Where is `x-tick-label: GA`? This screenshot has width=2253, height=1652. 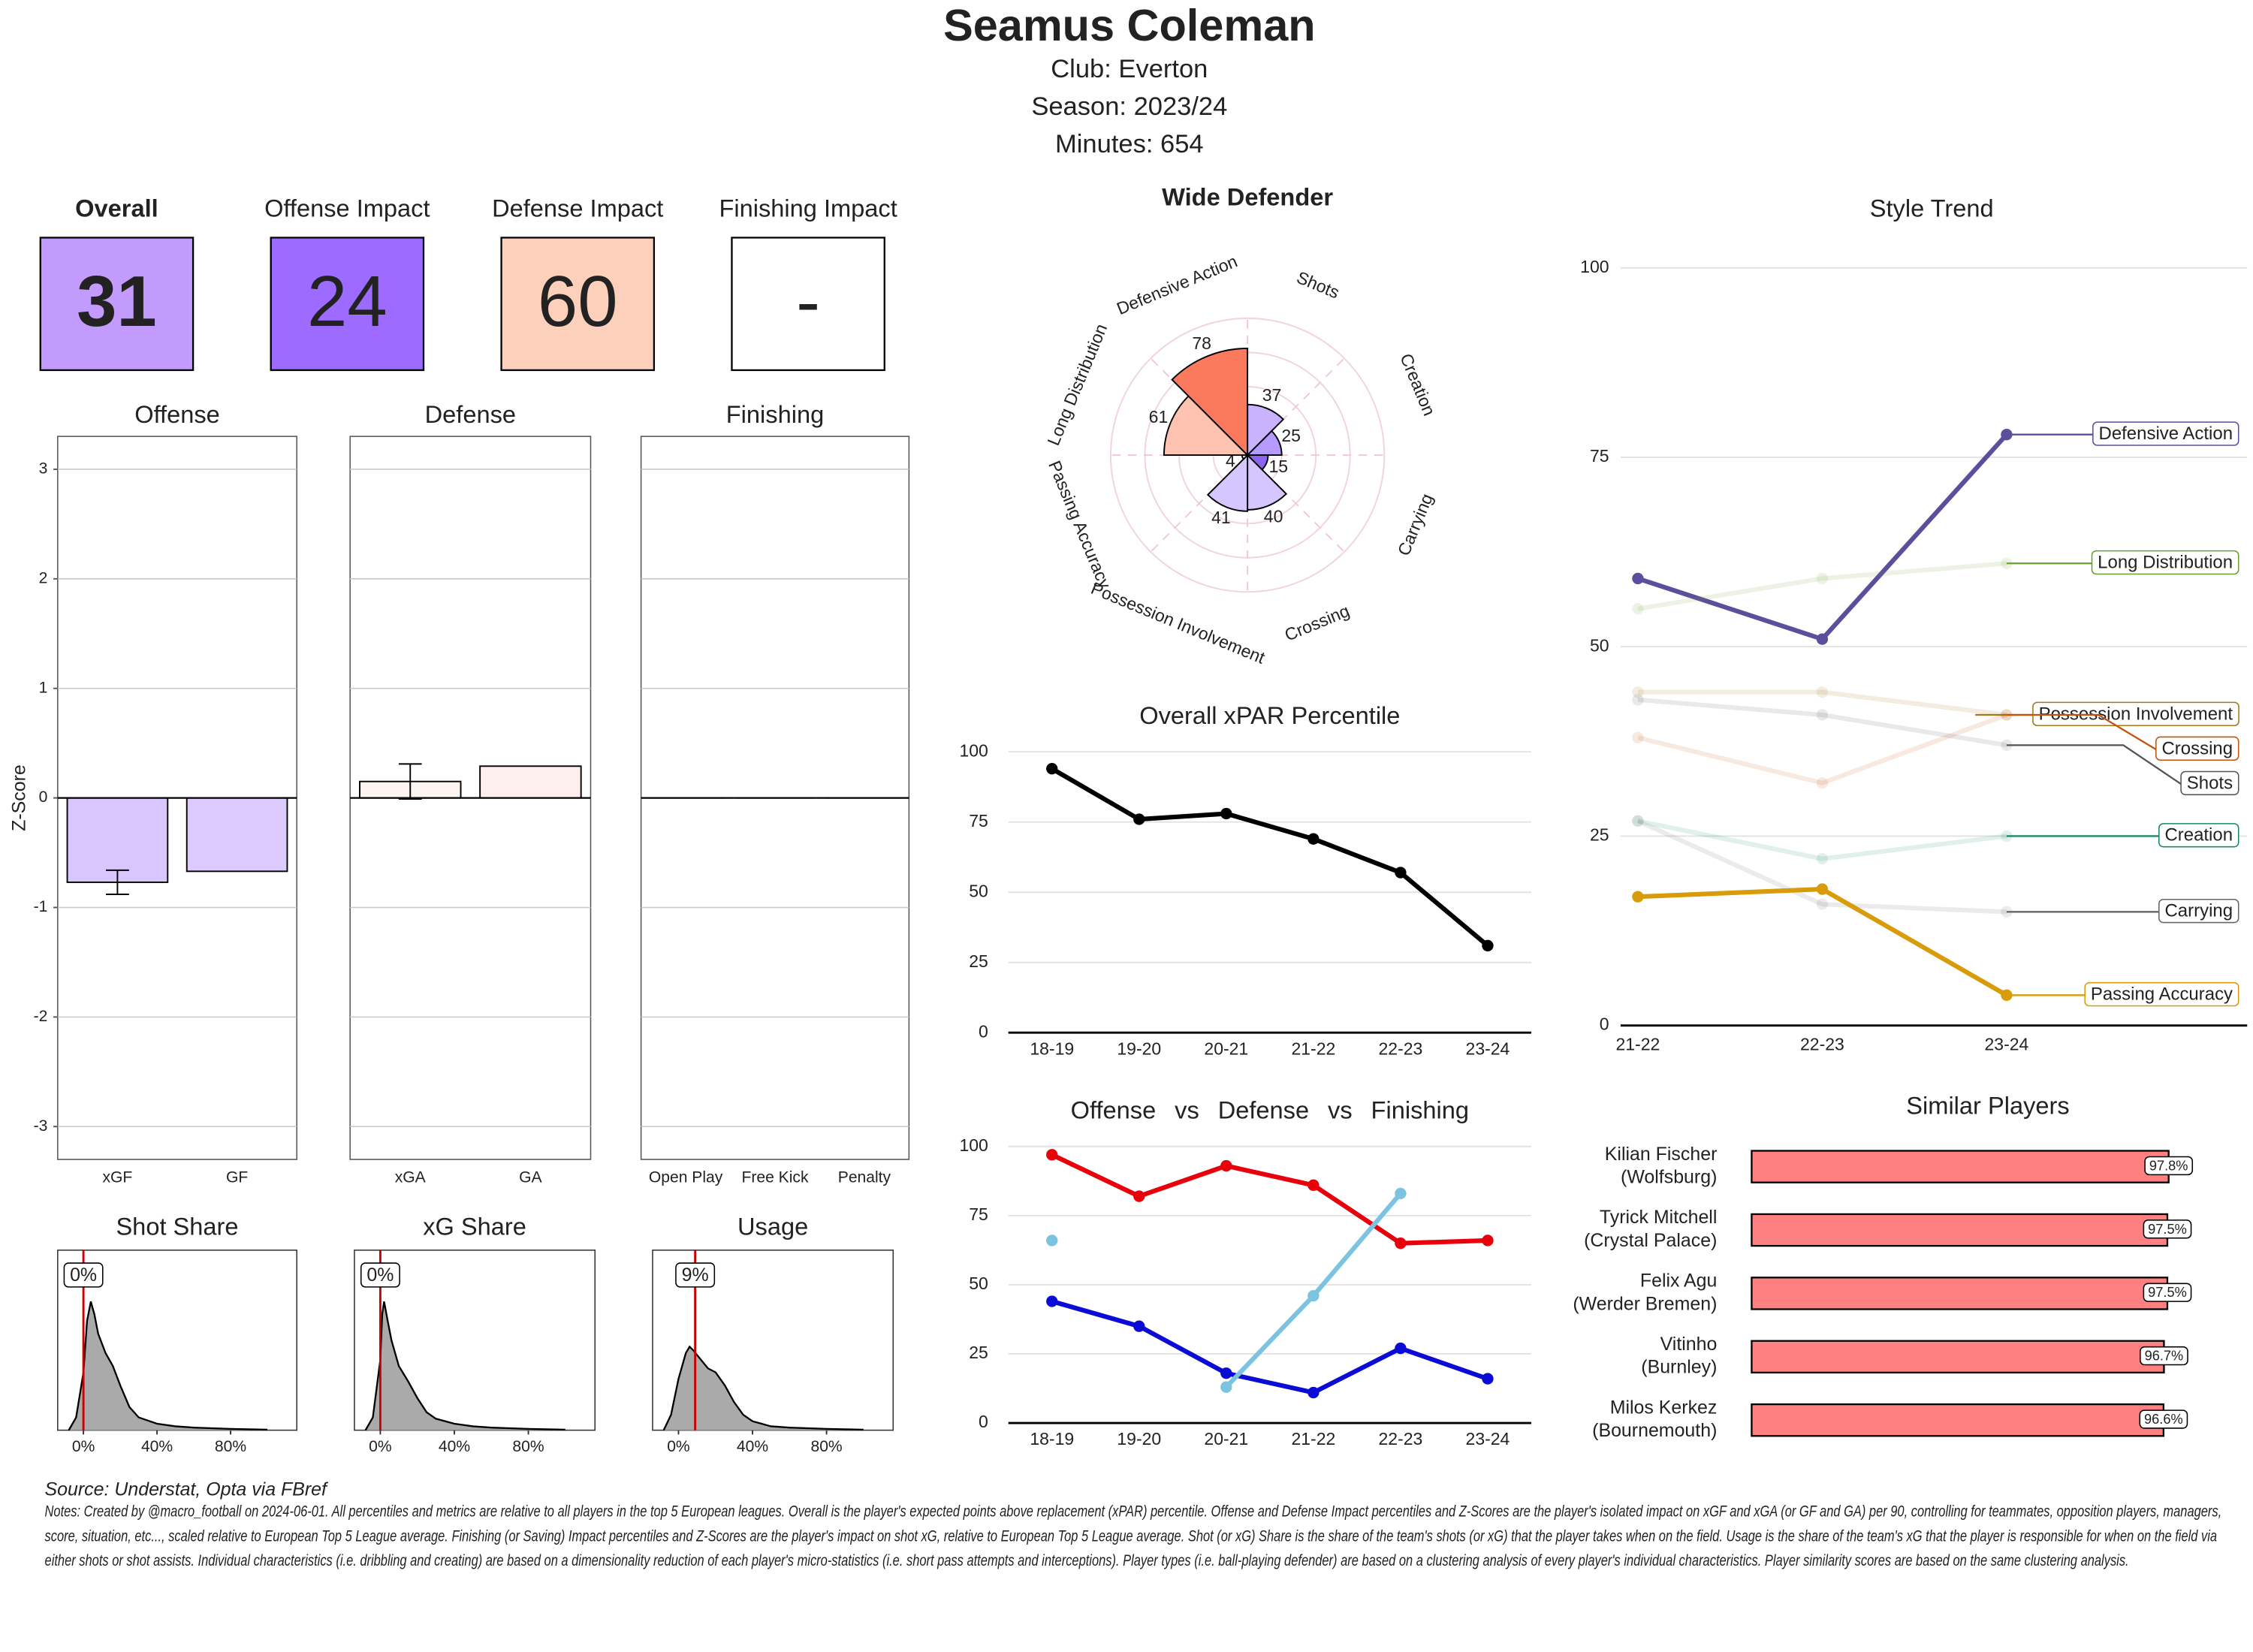
x-tick-label: GA is located at coordinates (531, 1177).